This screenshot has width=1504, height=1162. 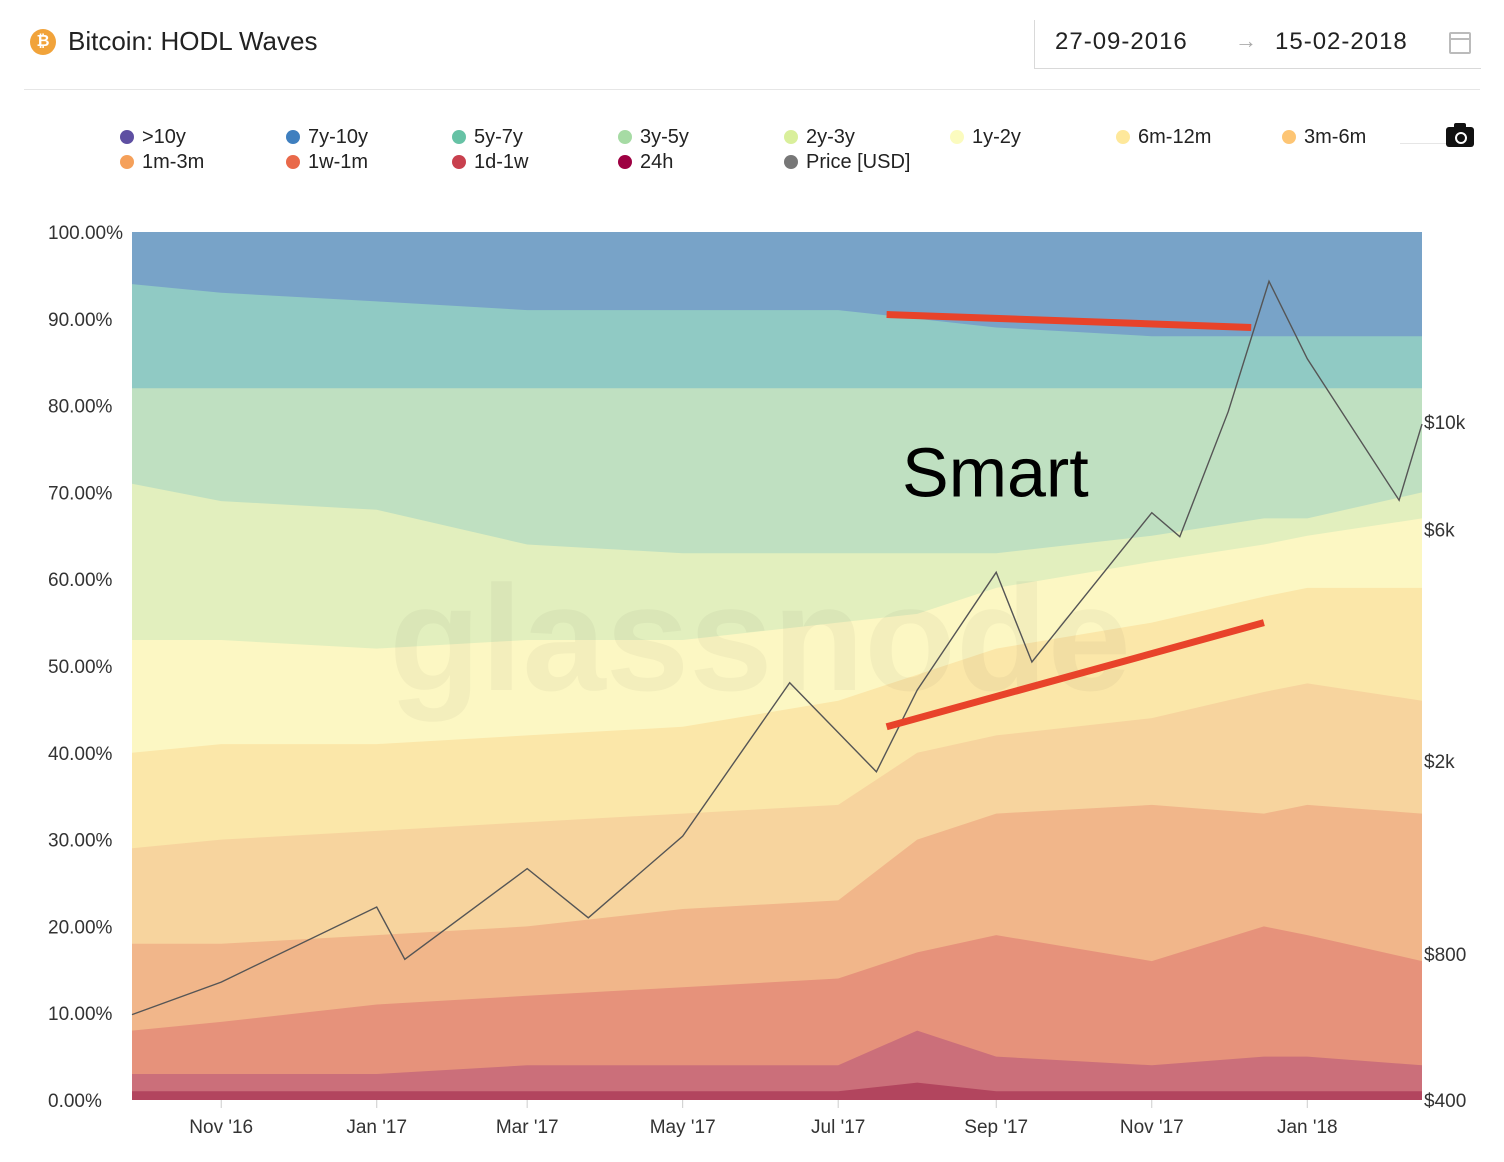 I want to click on legend-item: 24h, so click(x=645, y=162).